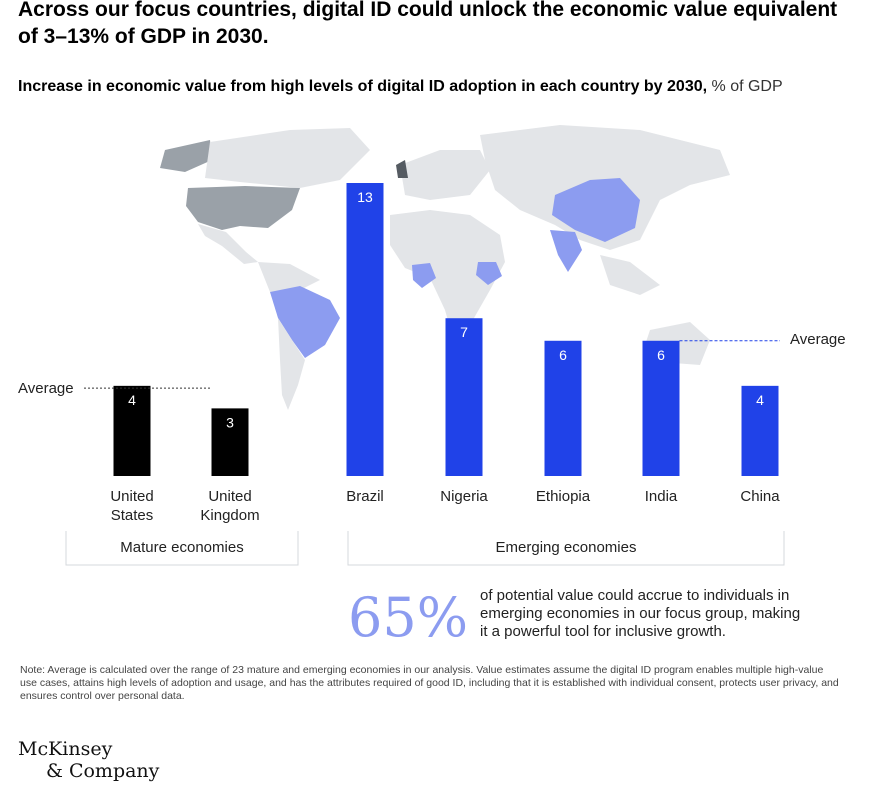 The height and width of the screenshot is (788, 874). I want to click on stat-value: 65%, so click(408, 617).